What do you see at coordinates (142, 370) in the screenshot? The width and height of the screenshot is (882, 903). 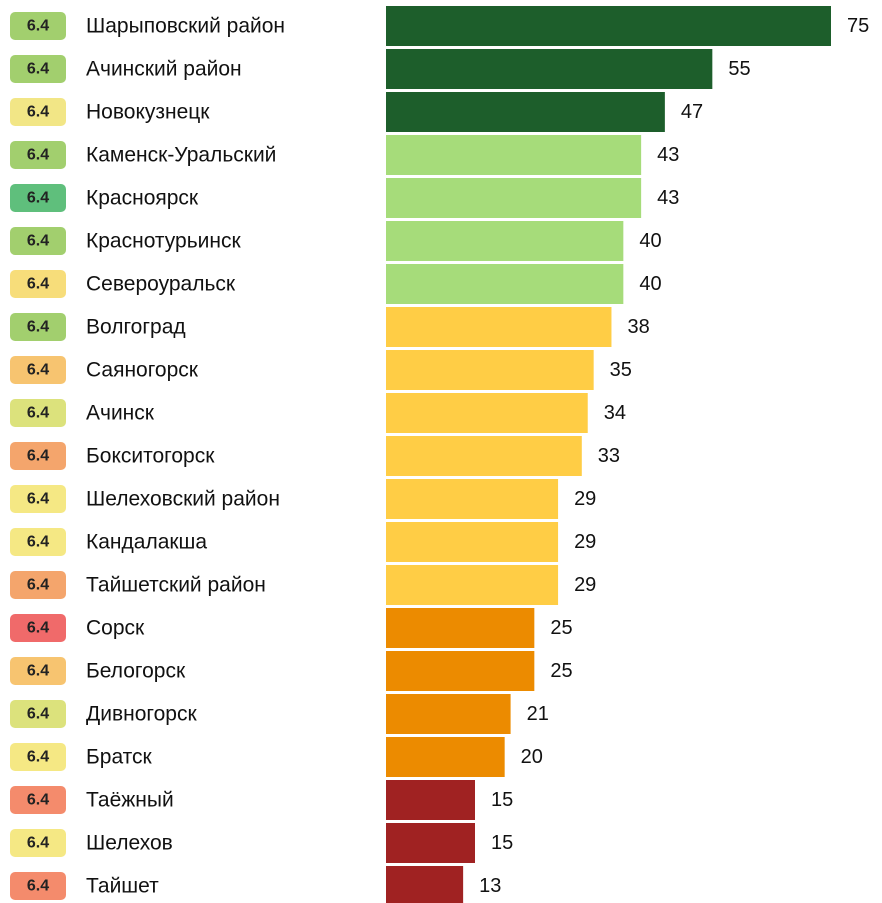 I see `category-label: Саяногорск` at bounding box center [142, 370].